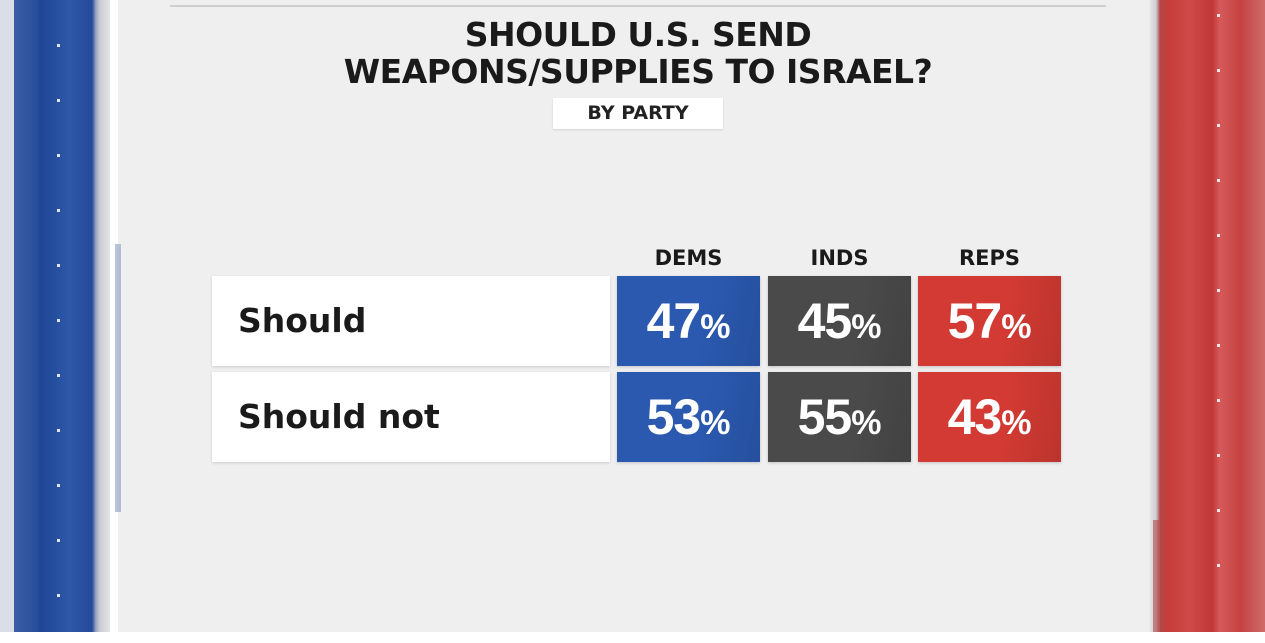 This screenshot has width=1265, height=643. Describe the element at coordinates (1207, 316) in the screenshot. I see `right-red-pillar` at that location.